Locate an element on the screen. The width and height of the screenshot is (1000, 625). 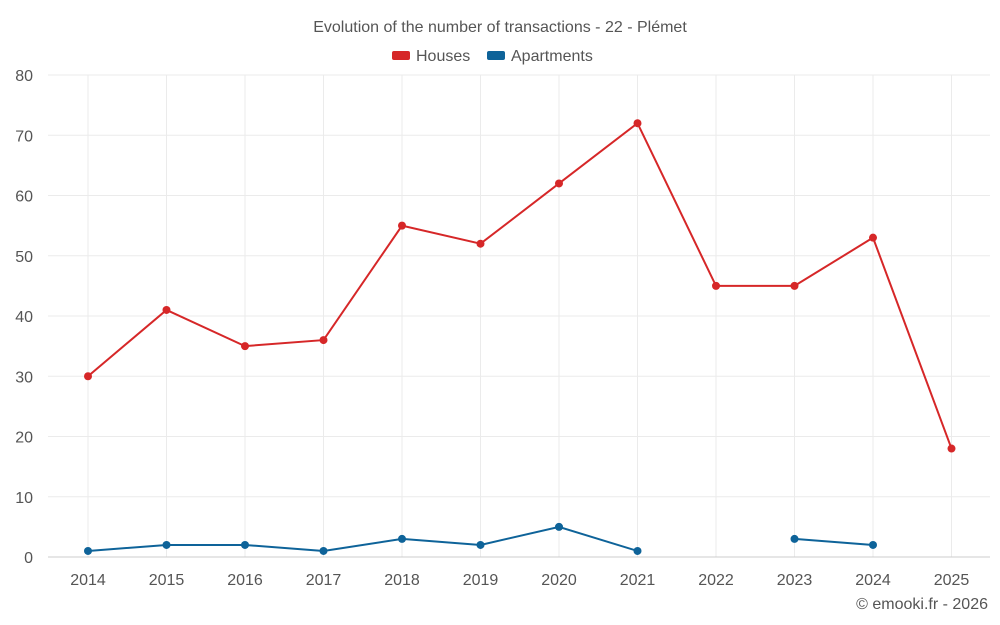
x-tick-label: 2015 is located at coordinates (167, 580).